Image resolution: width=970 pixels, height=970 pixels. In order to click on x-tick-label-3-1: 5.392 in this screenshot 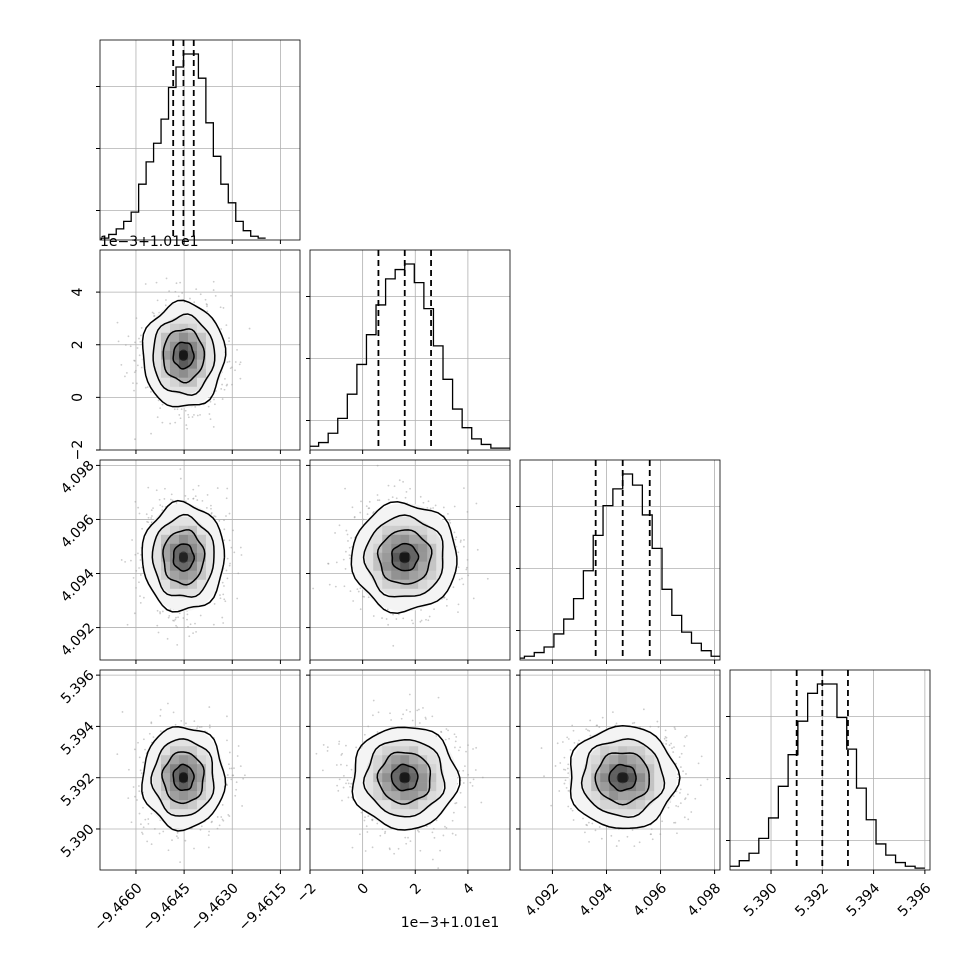, I will do `click(812, 900)`.